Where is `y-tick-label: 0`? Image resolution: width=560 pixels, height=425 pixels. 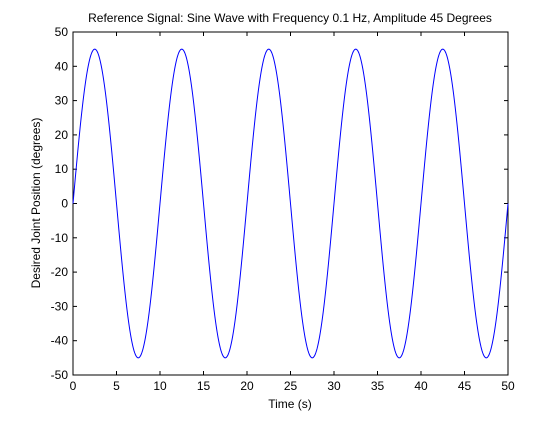
y-tick-label: 0 is located at coordinates (64, 204).